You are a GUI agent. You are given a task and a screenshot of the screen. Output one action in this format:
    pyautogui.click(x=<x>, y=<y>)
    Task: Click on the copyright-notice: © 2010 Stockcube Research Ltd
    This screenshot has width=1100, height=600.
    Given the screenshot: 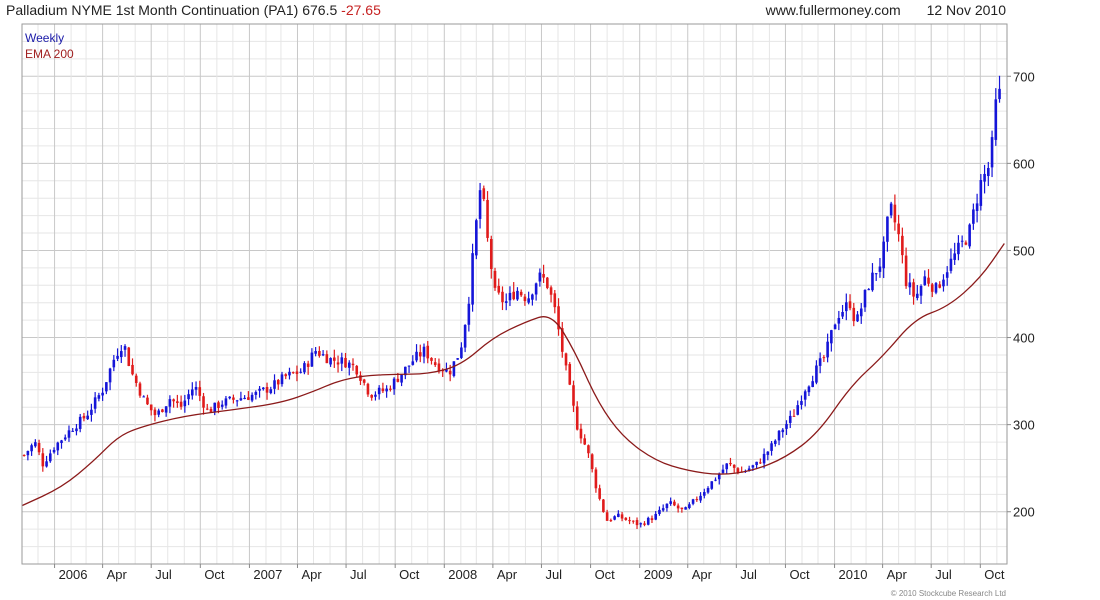 What is the action you would take?
    pyautogui.click(x=948, y=593)
    